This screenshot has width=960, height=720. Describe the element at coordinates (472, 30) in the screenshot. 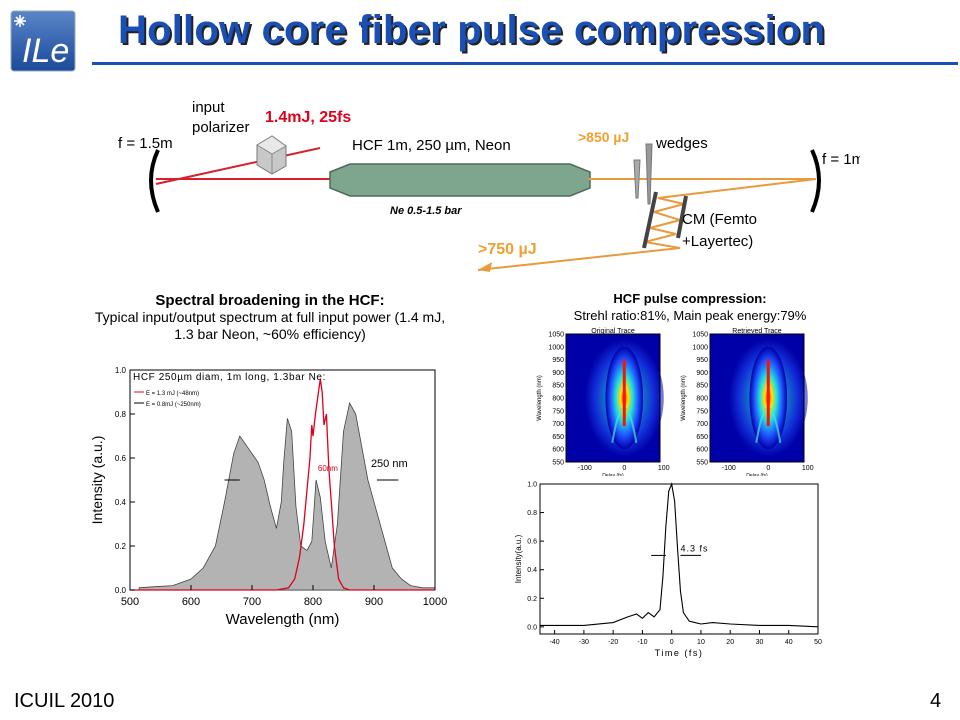

I see `page-title: Hollow core fiber pulse compression` at that location.